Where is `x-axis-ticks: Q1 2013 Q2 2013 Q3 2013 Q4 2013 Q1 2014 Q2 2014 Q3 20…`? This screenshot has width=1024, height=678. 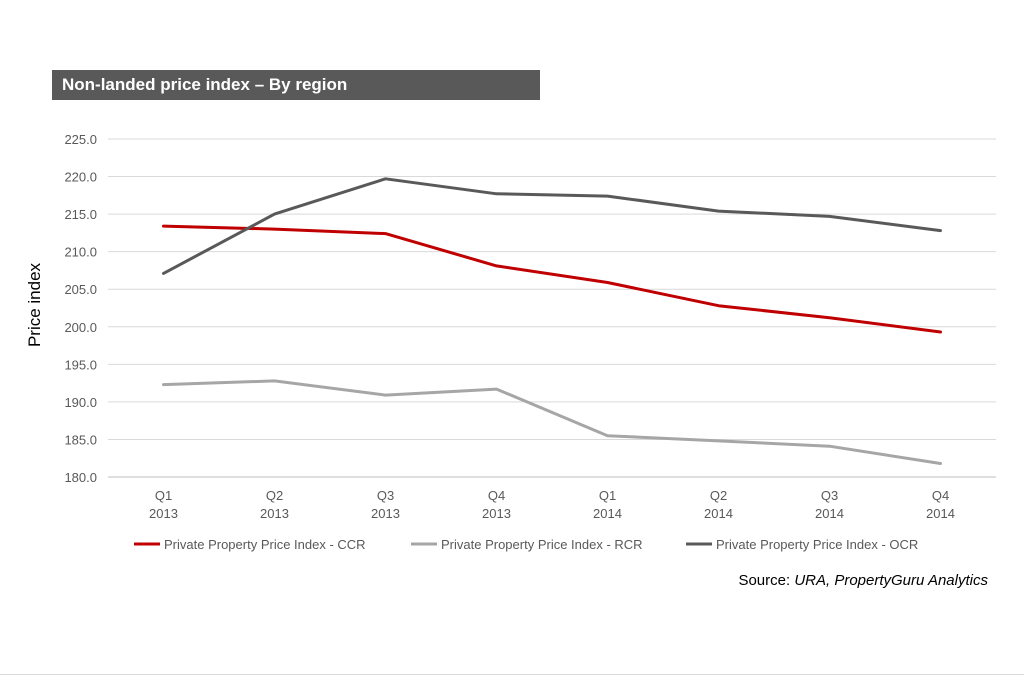 x-axis-ticks: Q1 2013 Q2 2013 Q3 2013 Q4 2013 Q1 2014 Q2 2014 Q3 20… is located at coordinates (552, 504).